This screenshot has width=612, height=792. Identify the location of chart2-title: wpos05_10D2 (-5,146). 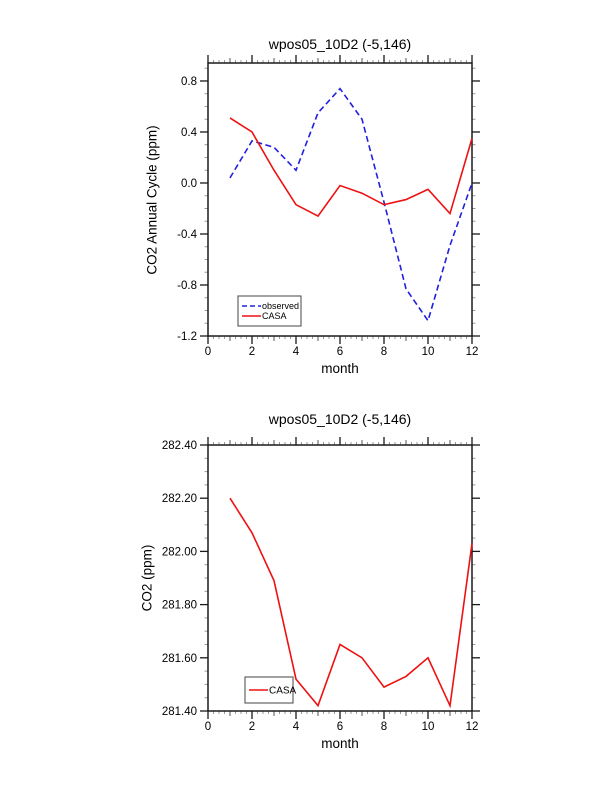
(340, 419).